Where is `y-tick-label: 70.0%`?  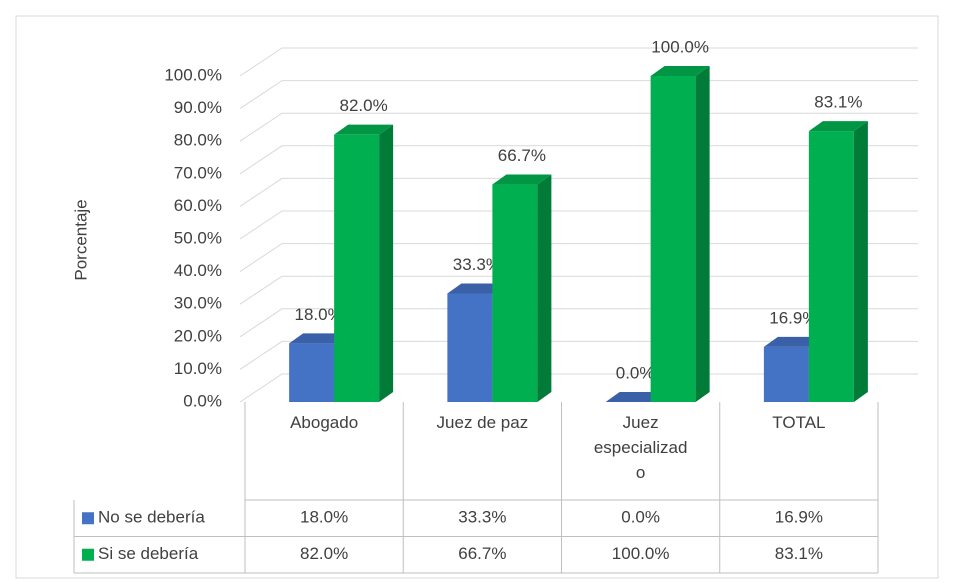
y-tick-label: 70.0% is located at coordinates (198, 172).